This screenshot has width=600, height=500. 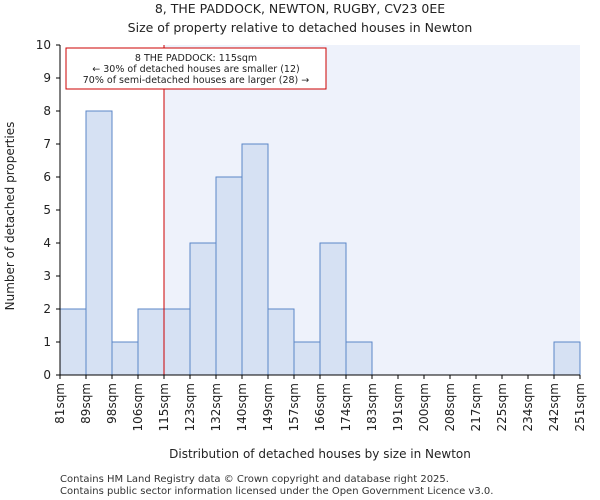 I want to click on y-tick-label: 4, so click(x=47, y=243).